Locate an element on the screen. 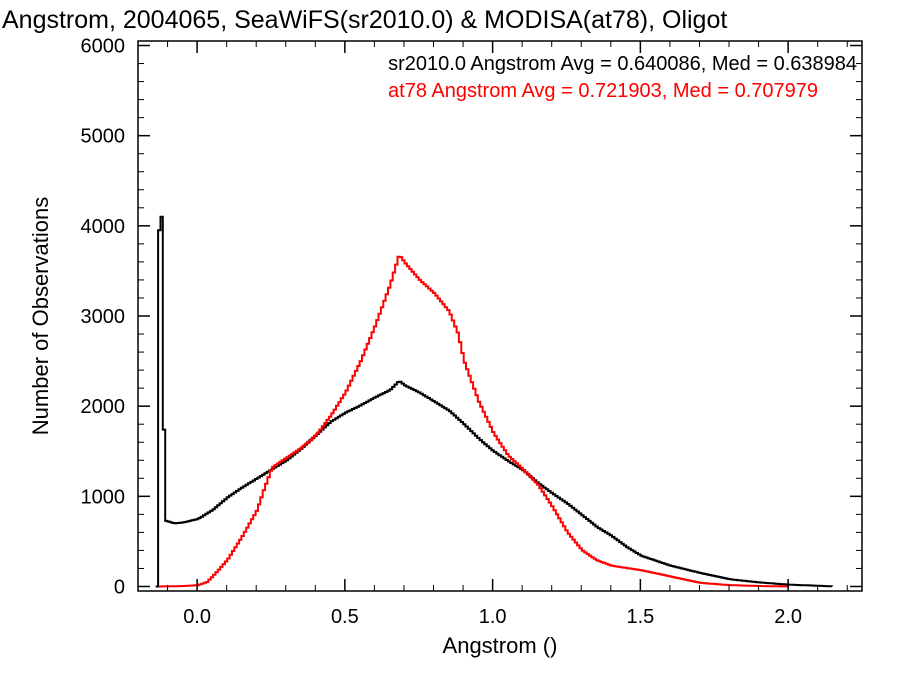 The height and width of the screenshot is (675, 900). y-tick-label: 2000 is located at coordinates (103, 407).